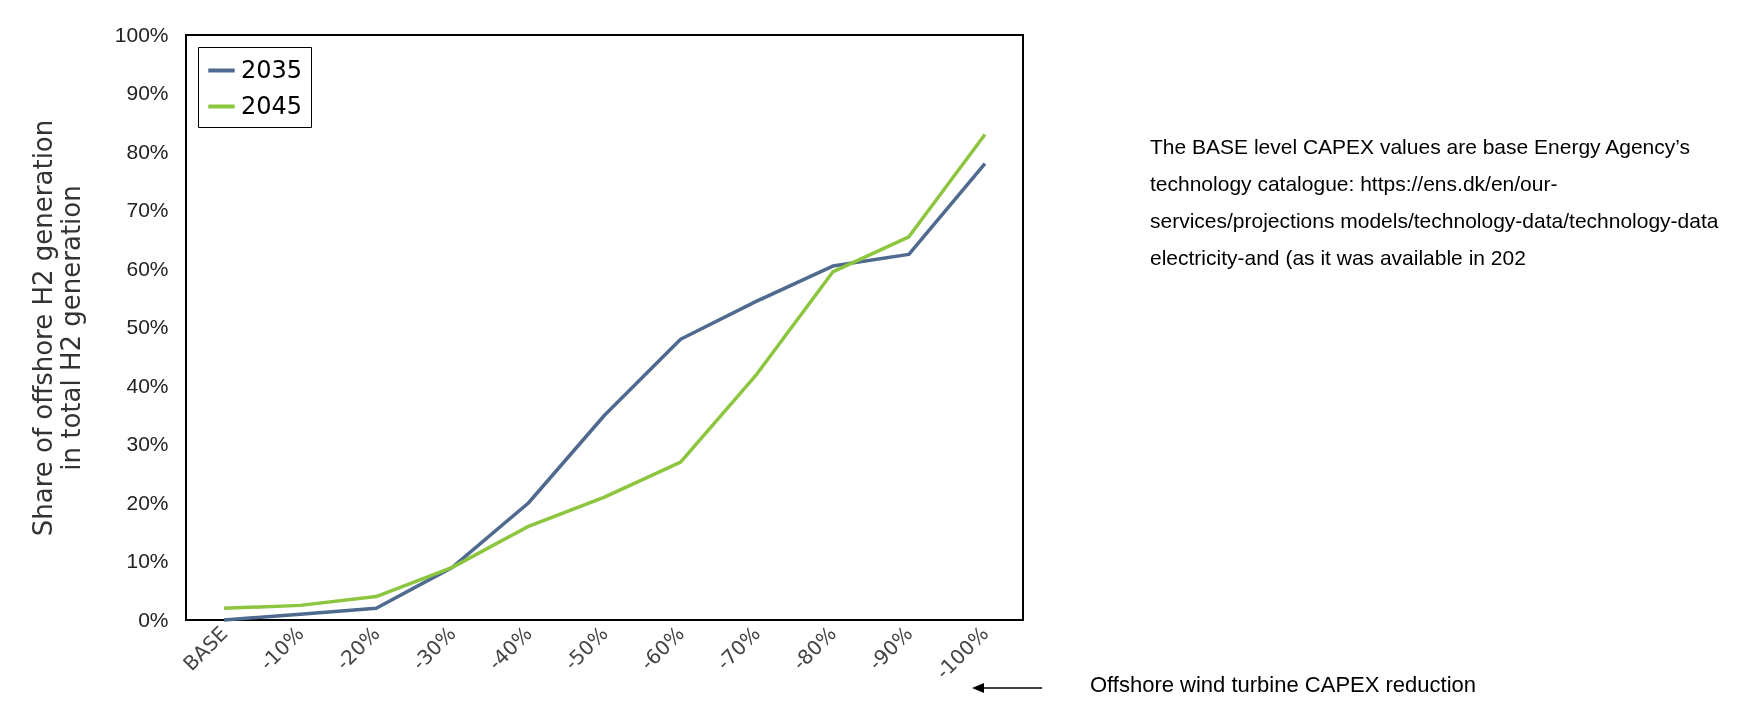  What do you see at coordinates (147, 209) in the screenshot?
I see `y-tick-label: 70%` at bounding box center [147, 209].